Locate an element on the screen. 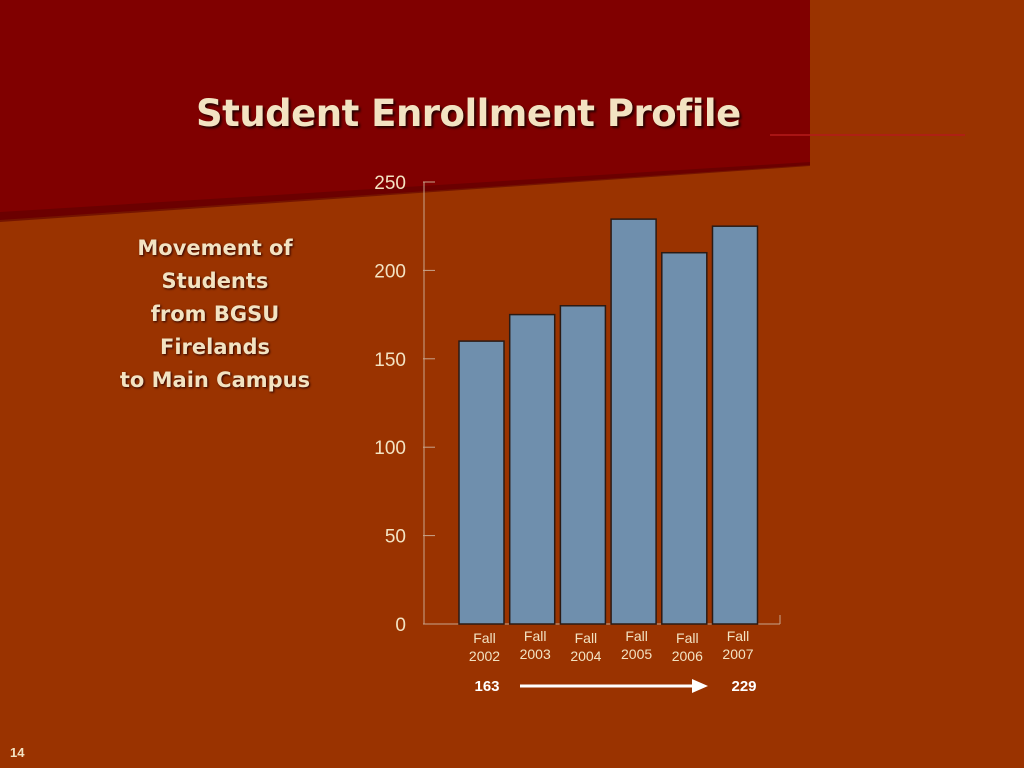  annotation-start-label: 163 is located at coordinates (486, 686).